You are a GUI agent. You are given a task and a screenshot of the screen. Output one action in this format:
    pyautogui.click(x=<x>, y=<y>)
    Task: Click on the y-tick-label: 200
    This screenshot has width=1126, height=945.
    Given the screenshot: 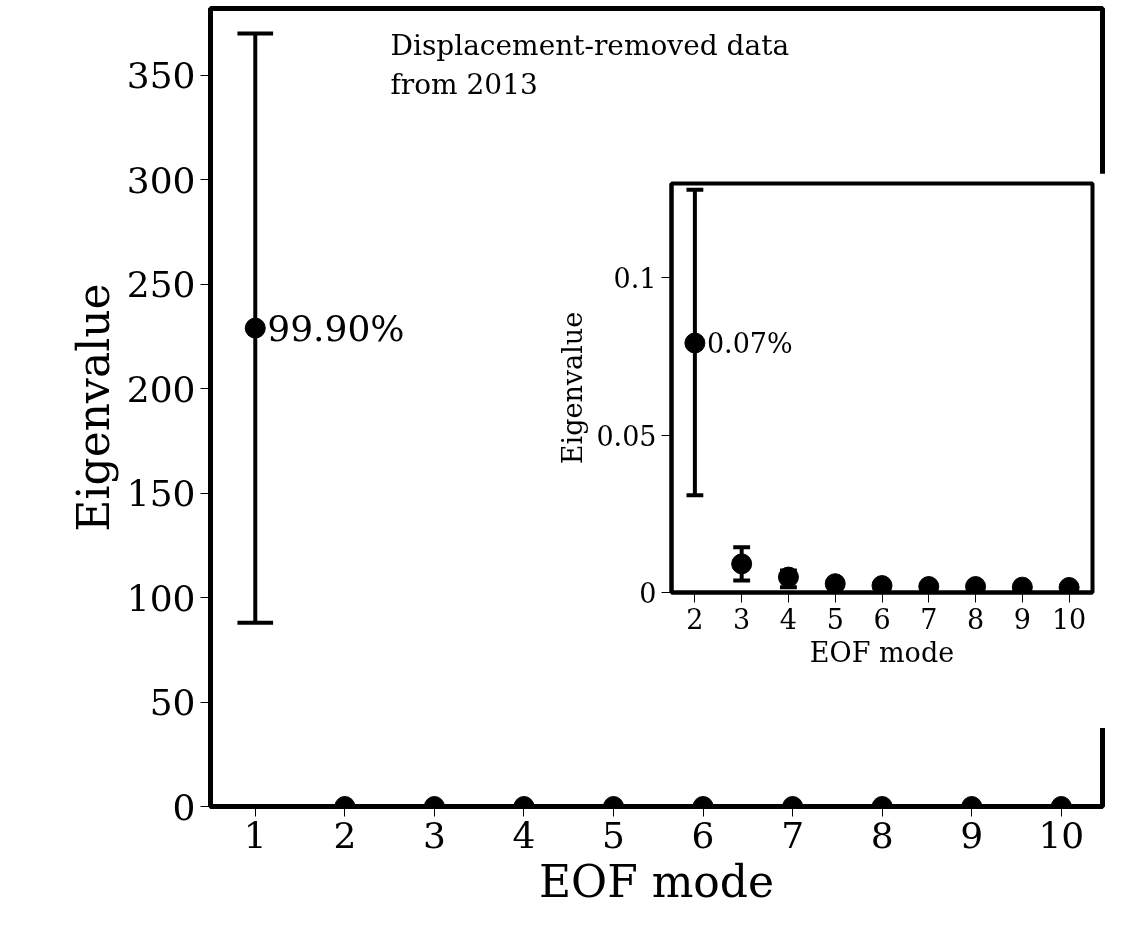 What is the action you would take?
    pyautogui.click(x=161, y=389)
    